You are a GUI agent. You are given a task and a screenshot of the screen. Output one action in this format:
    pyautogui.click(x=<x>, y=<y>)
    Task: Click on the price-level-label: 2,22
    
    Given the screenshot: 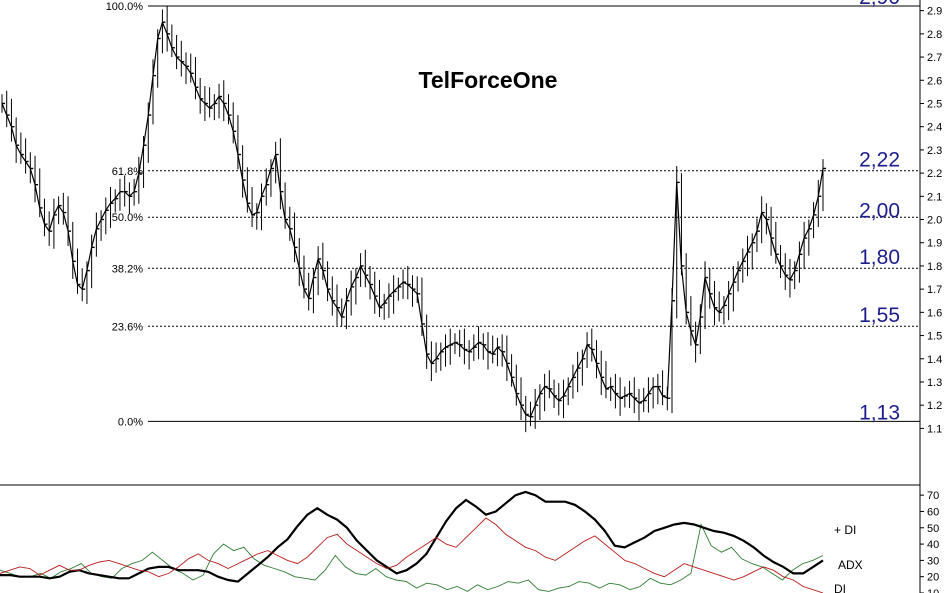 What is the action you would take?
    pyautogui.click(x=879, y=159)
    